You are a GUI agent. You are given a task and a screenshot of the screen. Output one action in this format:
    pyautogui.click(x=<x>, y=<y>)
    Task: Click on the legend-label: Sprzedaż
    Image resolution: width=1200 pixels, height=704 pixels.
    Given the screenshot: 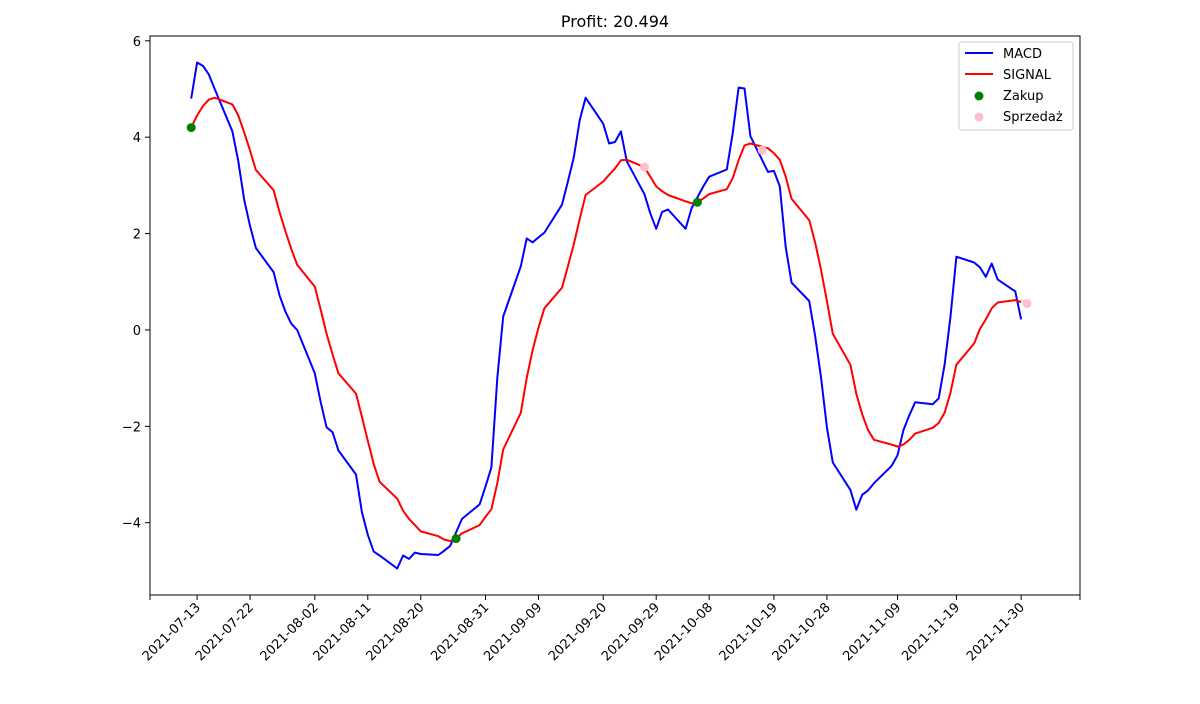 What is the action you would take?
    pyautogui.click(x=1033, y=117)
    